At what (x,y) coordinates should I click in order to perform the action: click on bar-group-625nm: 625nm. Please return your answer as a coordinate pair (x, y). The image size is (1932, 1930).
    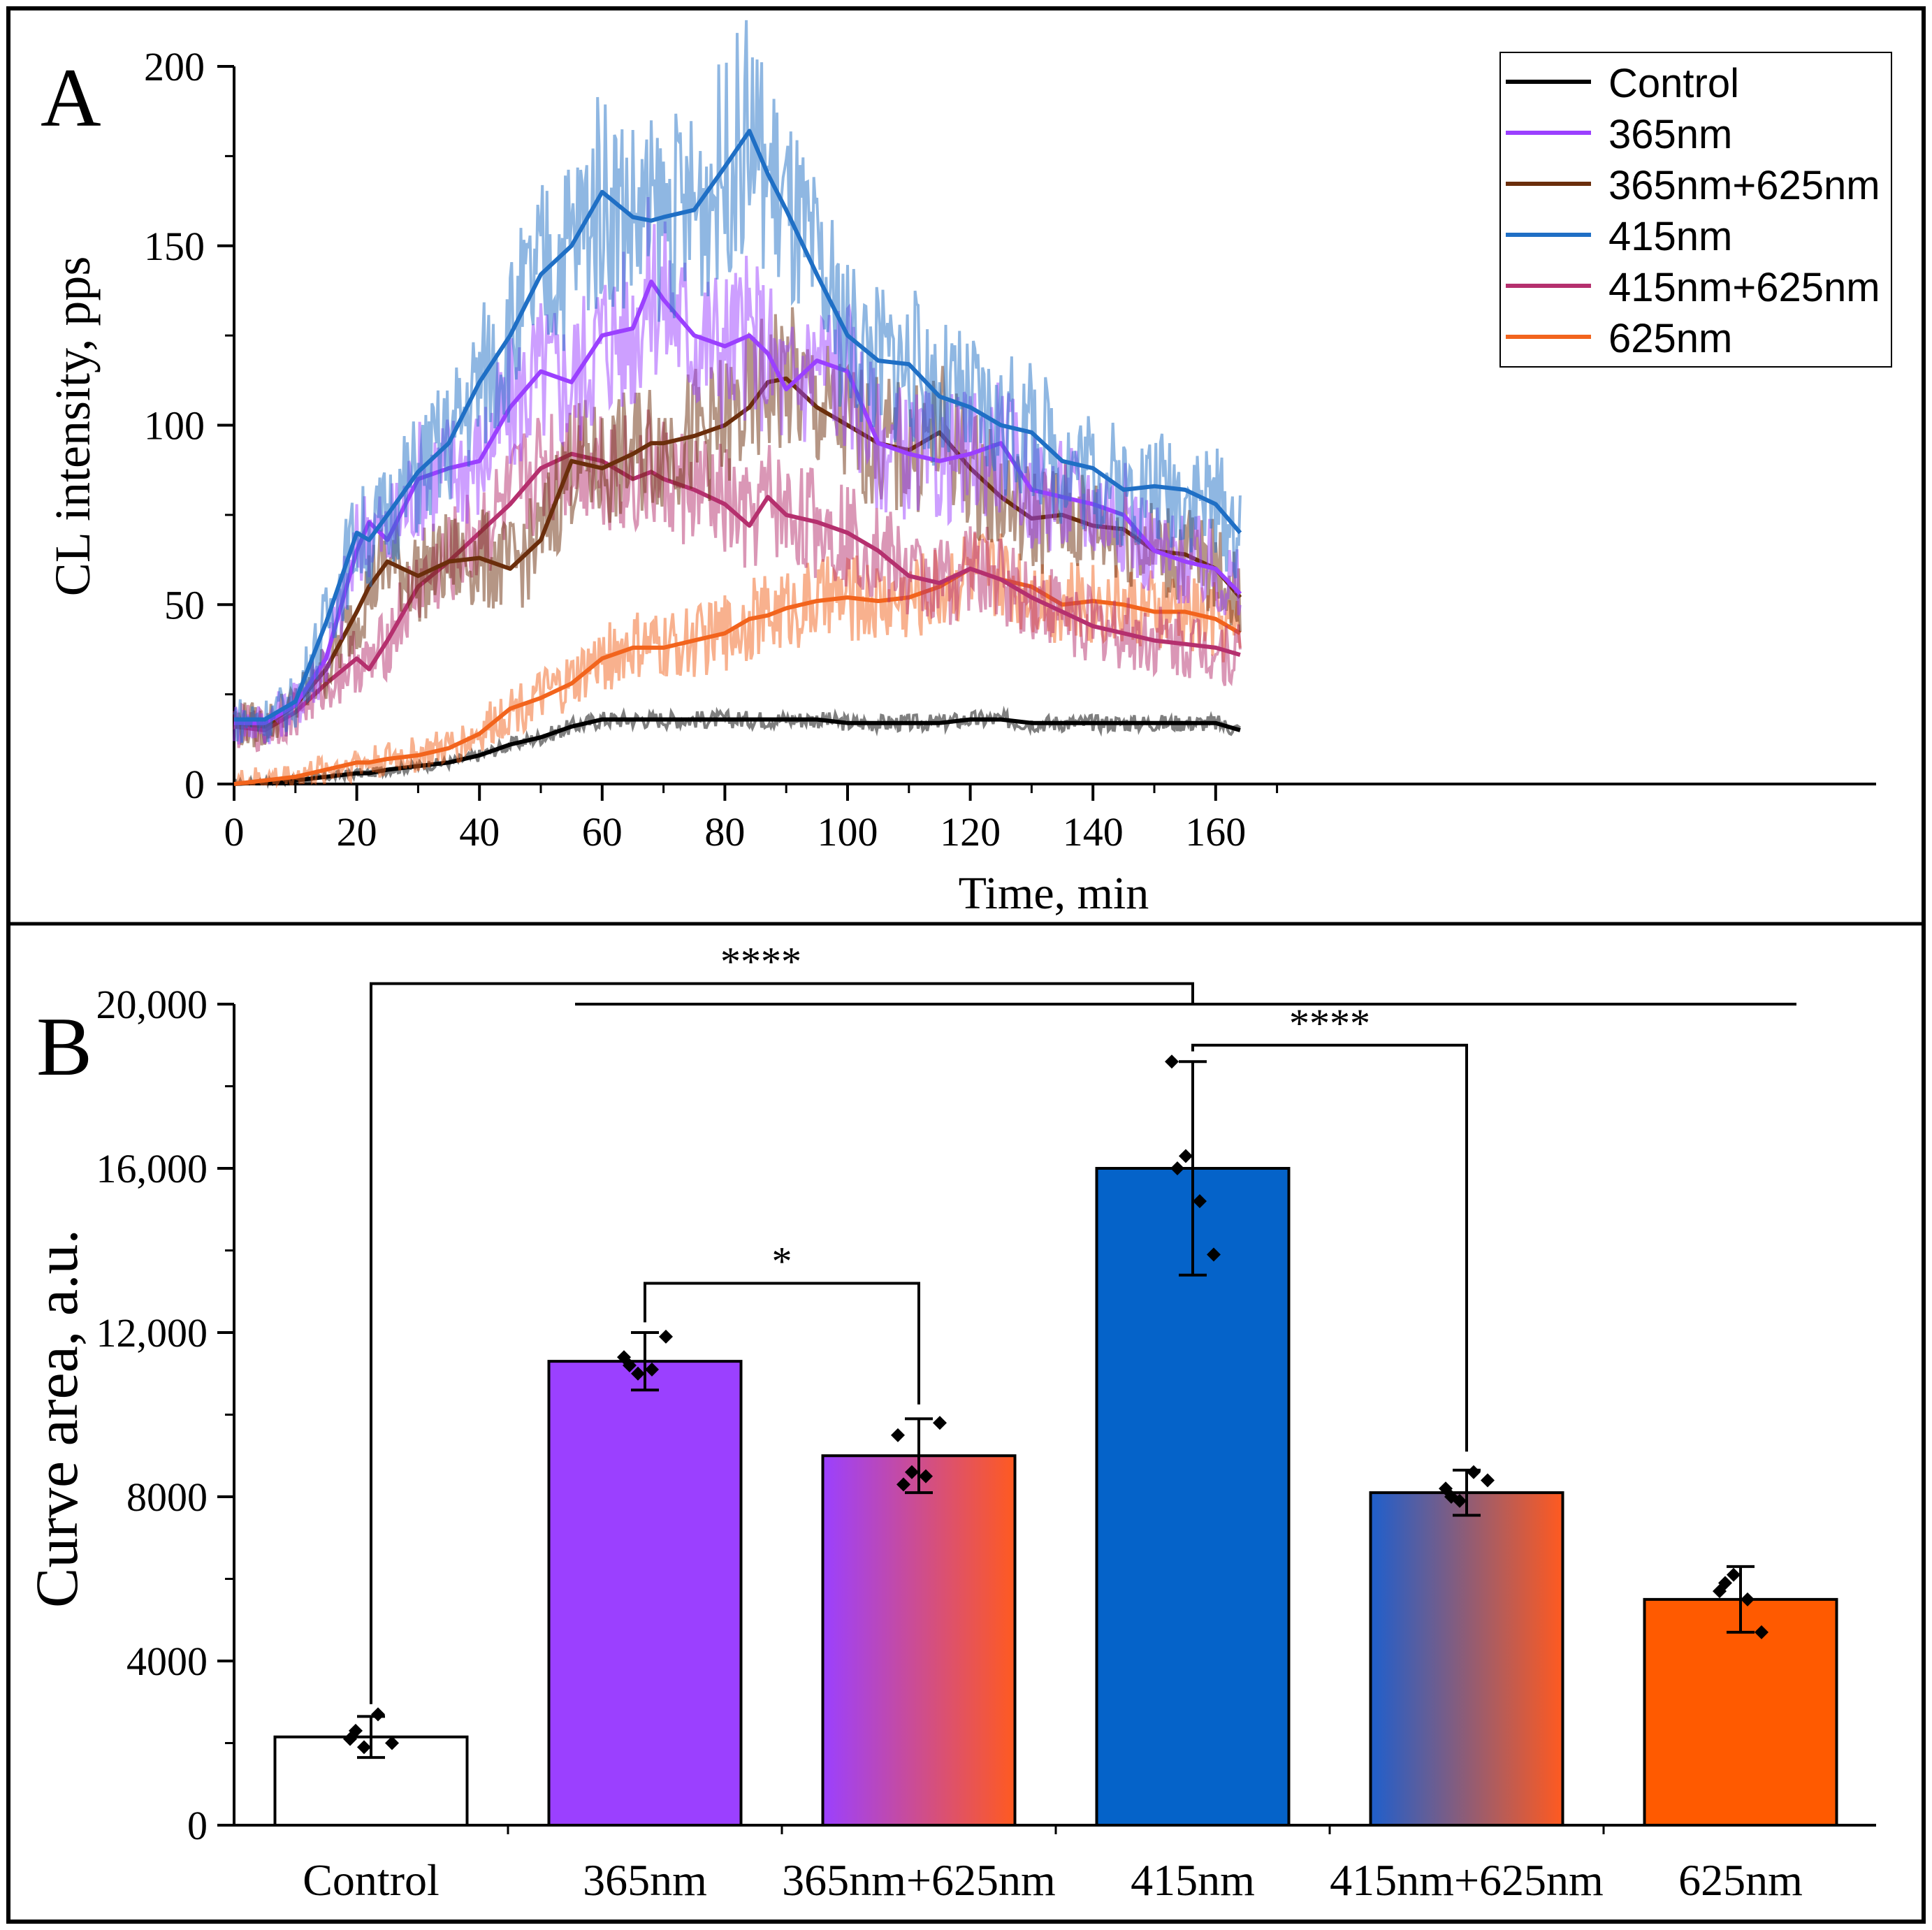
    Looking at the image, I should click on (1740, 1735).